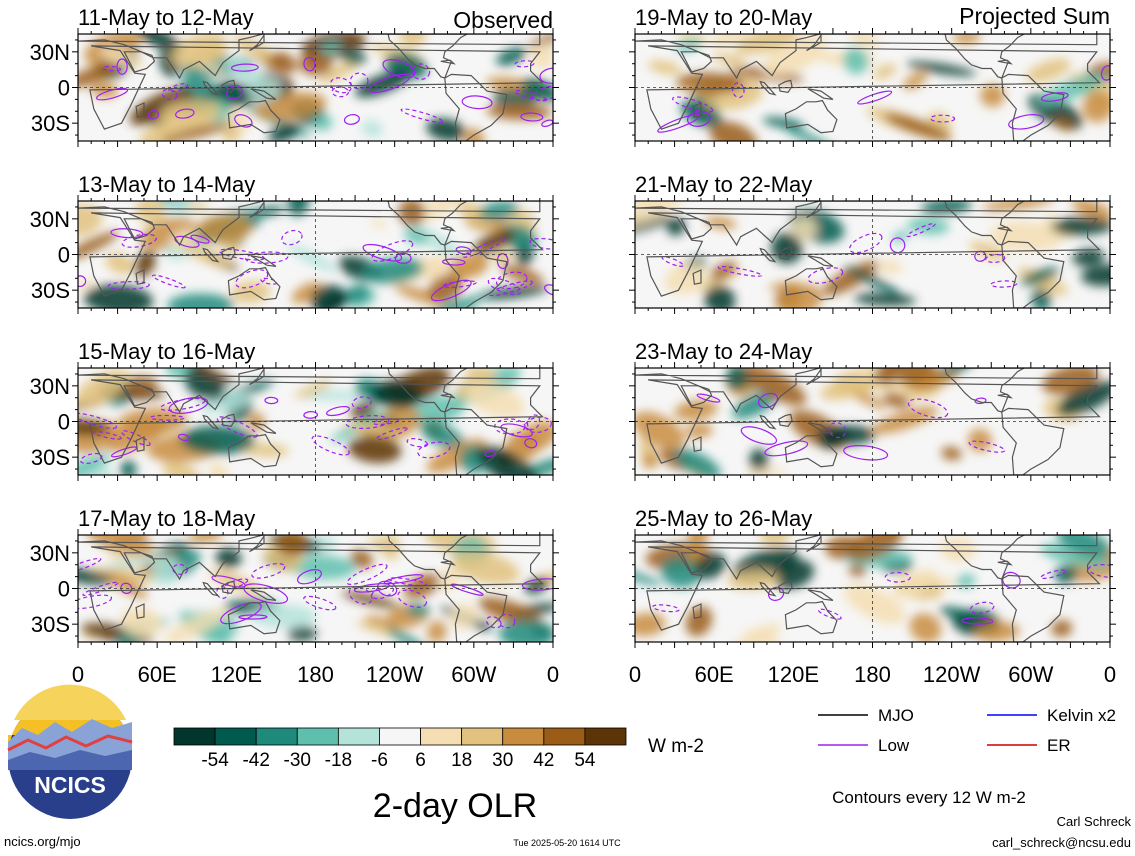 This screenshot has width=1135, height=856. Describe the element at coordinates (872, 577) in the screenshot. I see `map-panel-right-4: 25-May to 26-May` at that location.